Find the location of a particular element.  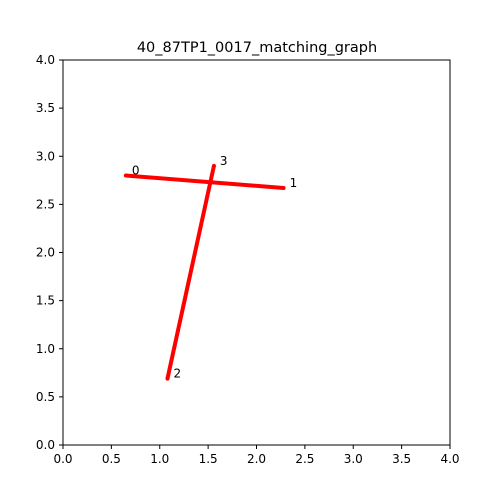

x-tick-label: 1.0 is located at coordinates (159, 459).